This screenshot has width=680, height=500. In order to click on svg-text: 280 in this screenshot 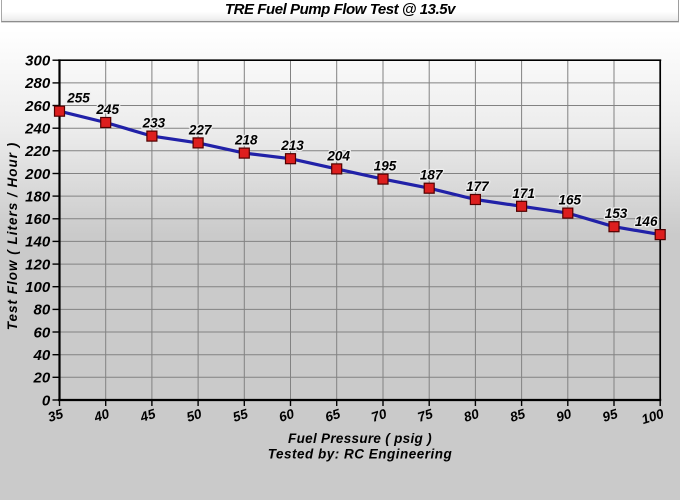, I will do `click(37, 83)`.